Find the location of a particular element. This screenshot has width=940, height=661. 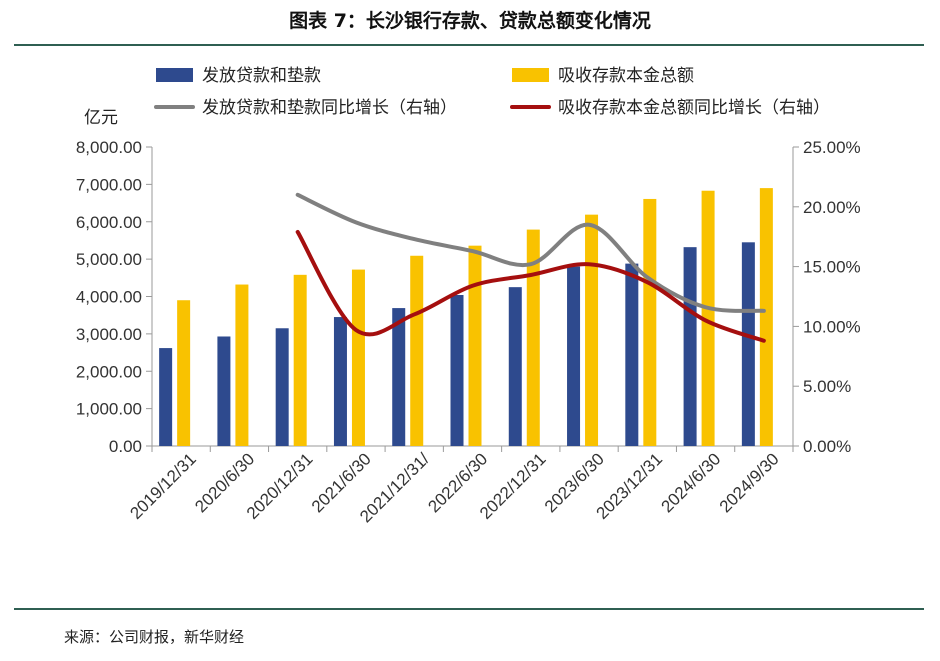

x-axis-tick-label: 2019/12/31 is located at coordinates (163, 486).